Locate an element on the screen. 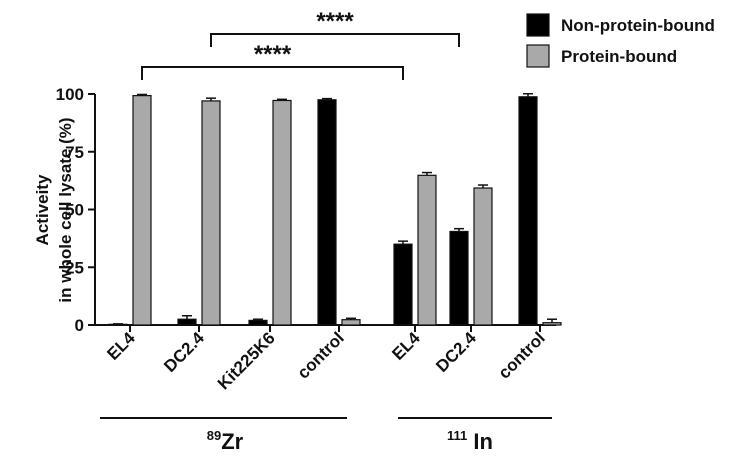 The height and width of the screenshot is (465, 745). legend-swatch-non-protein-bound is located at coordinates (538, 25).